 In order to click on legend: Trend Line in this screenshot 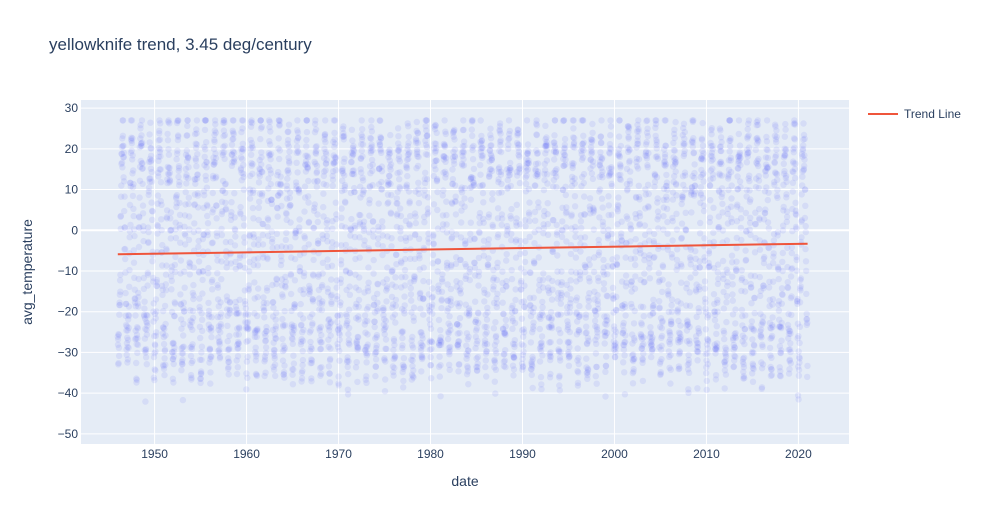, I will do `click(914, 114)`.